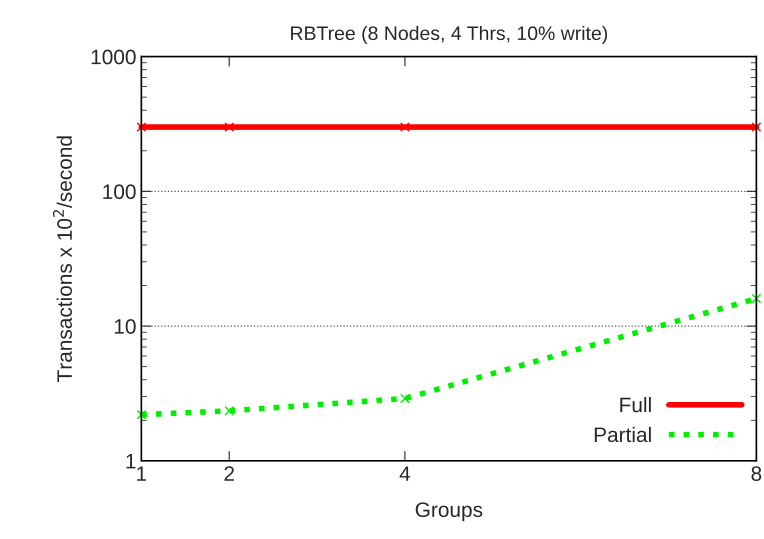 The image size is (764, 539). What do you see at coordinates (635, 404) in the screenshot?
I see `legend-label: Full` at bounding box center [635, 404].